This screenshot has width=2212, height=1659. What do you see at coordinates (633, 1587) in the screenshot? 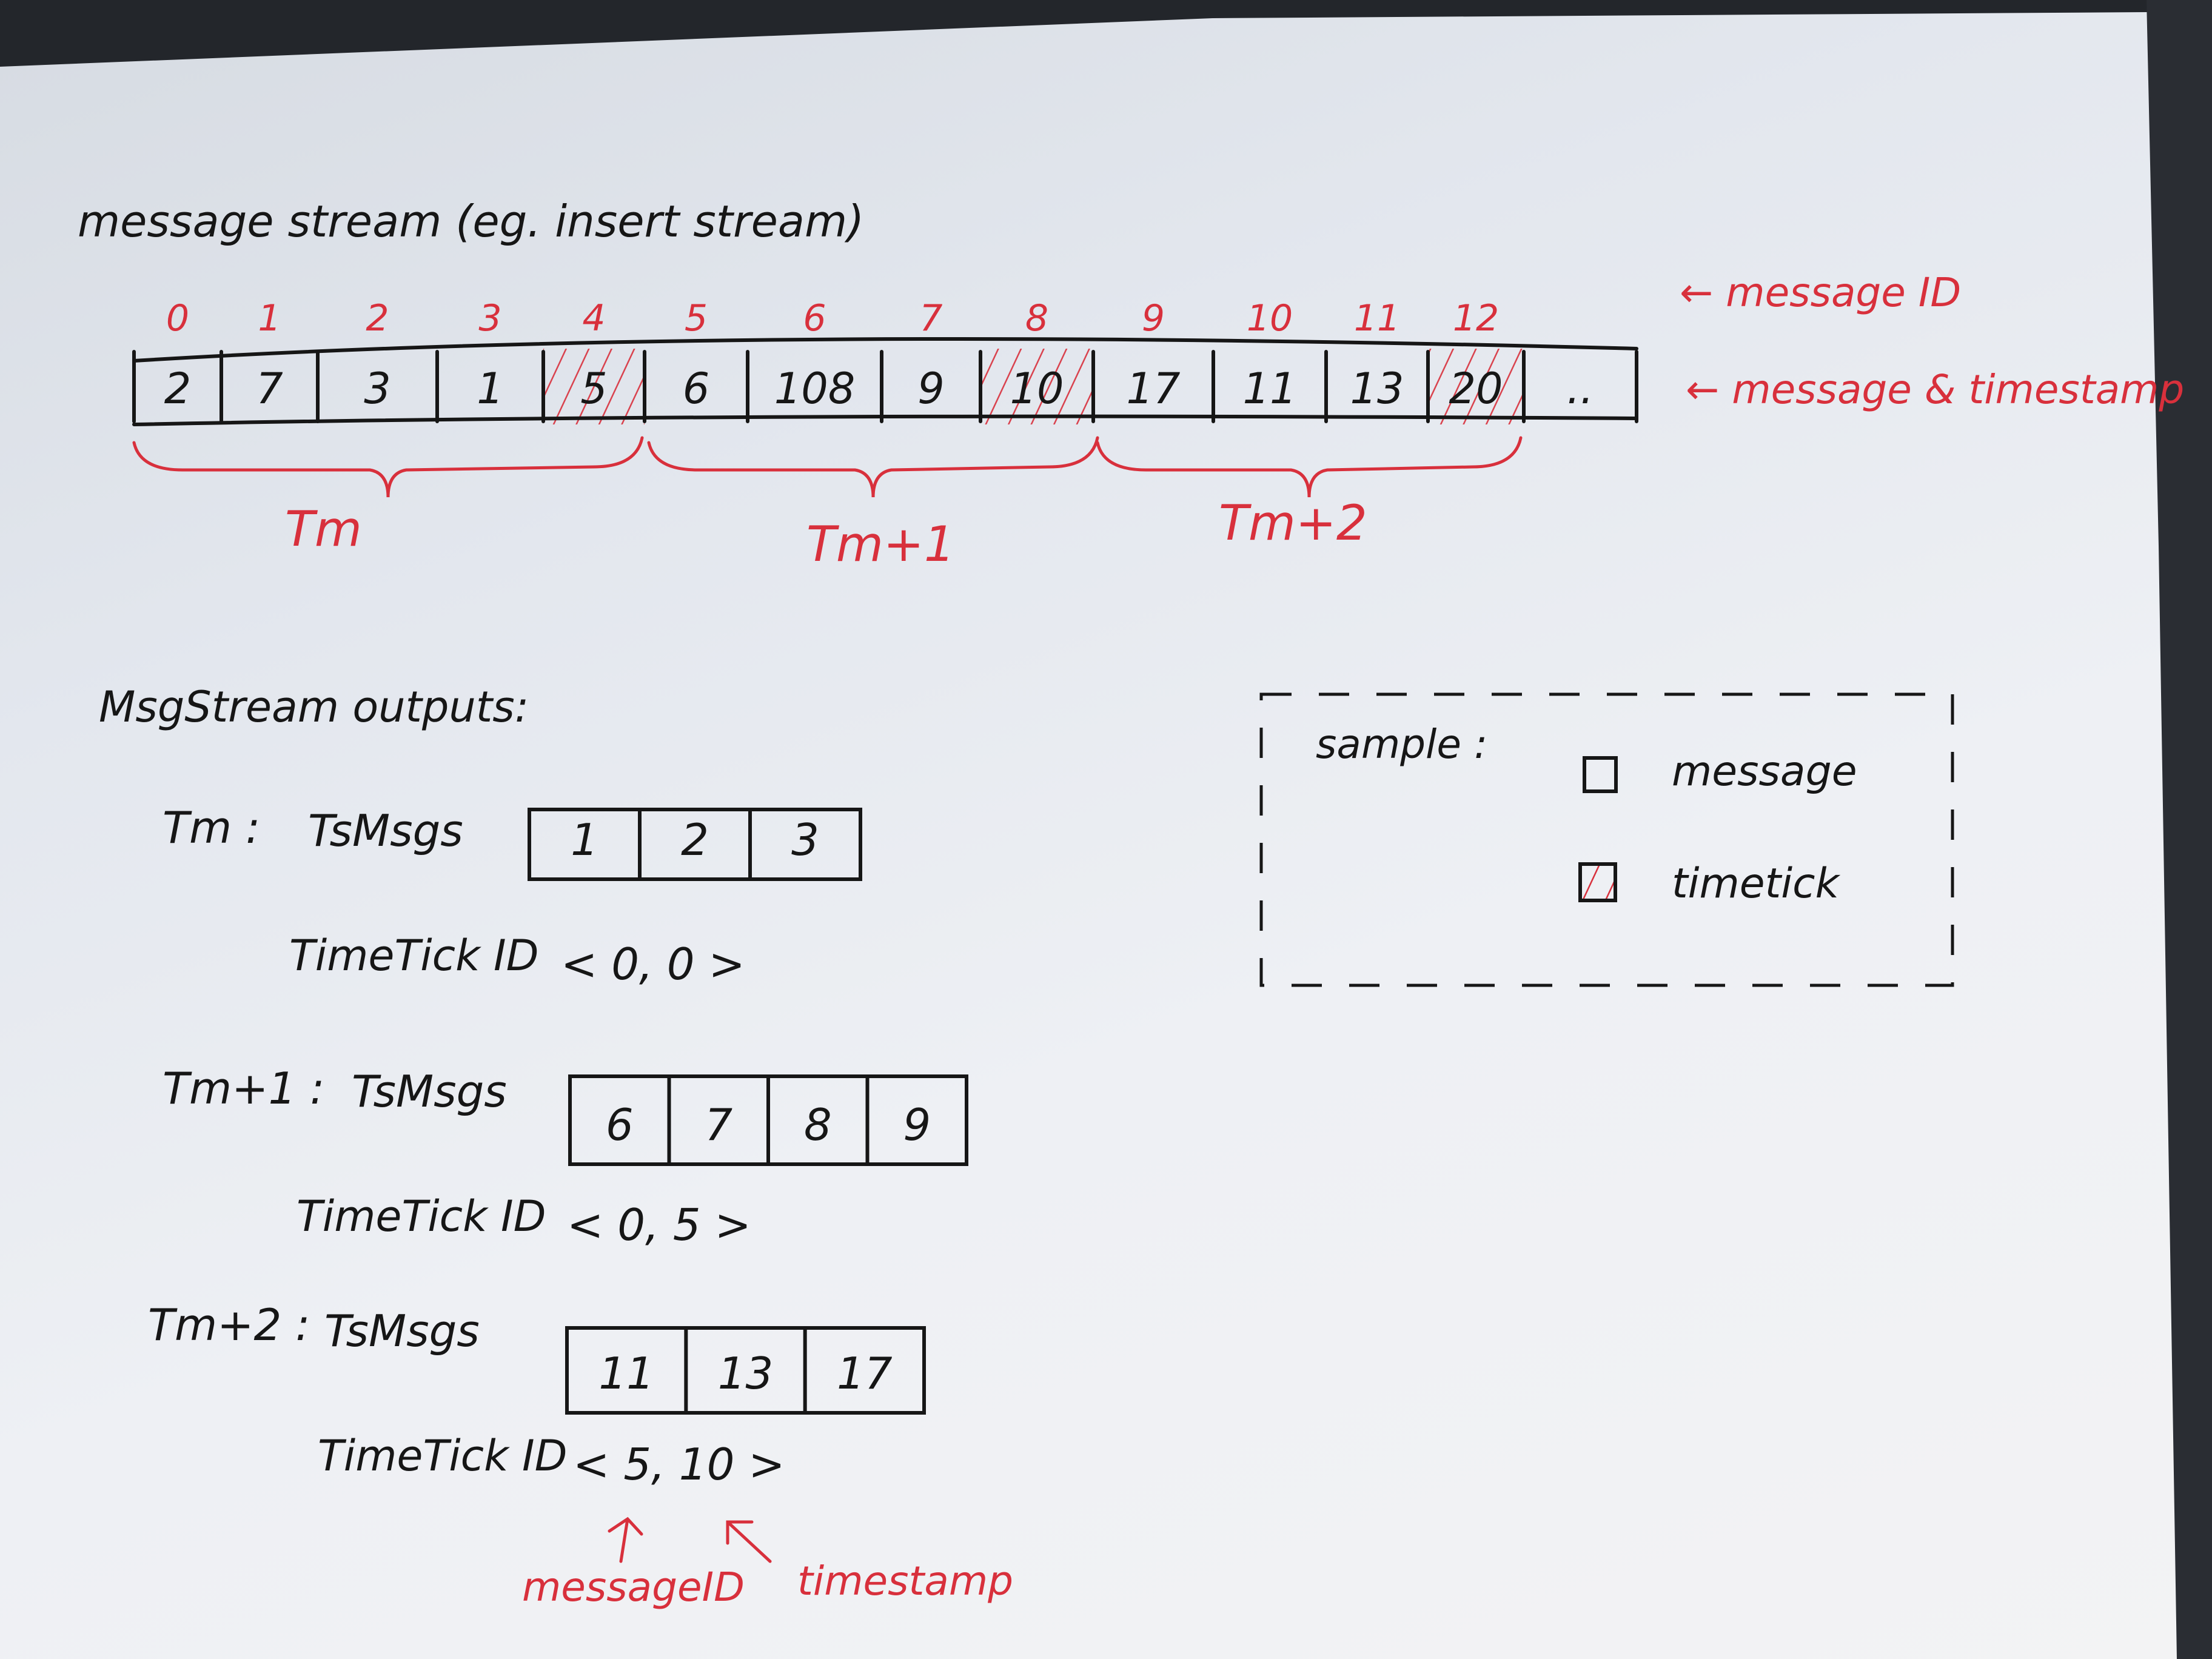
I see `message-id-callout: messageID` at bounding box center [633, 1587].